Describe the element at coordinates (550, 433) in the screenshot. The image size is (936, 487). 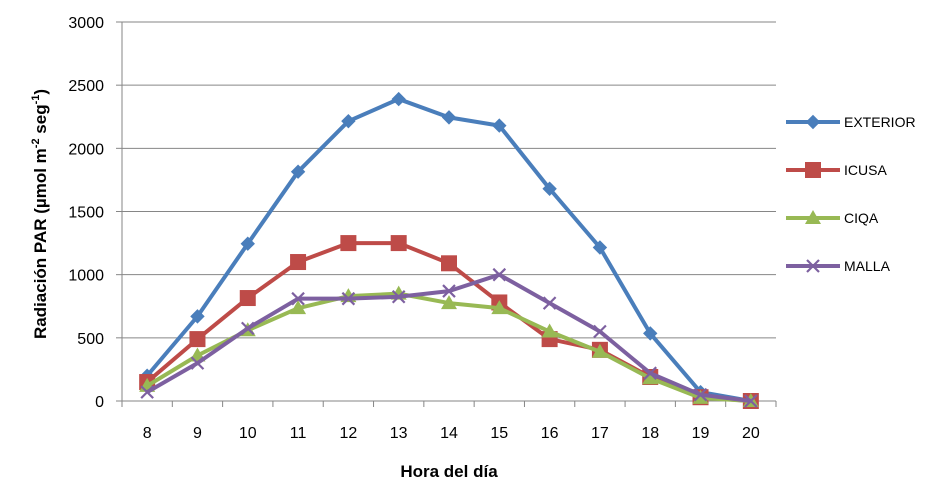
I see `x-tick-label: 16` at that location.